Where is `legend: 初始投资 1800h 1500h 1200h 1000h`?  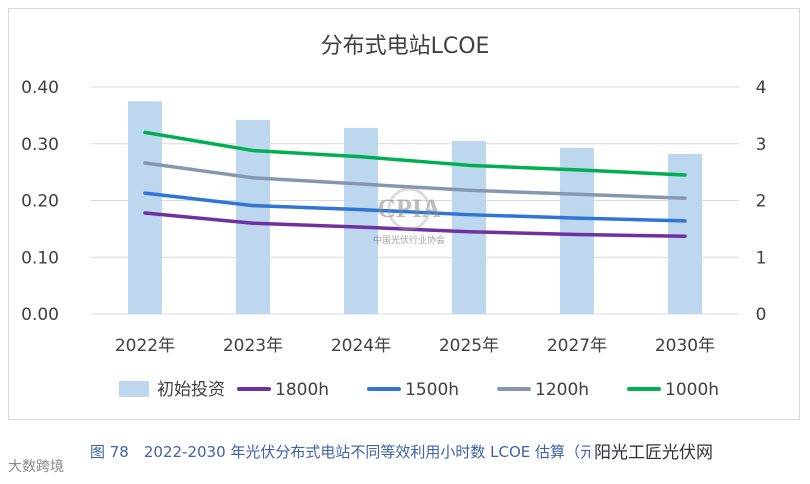 legend: 初始投资 1800h 1500h 1200h 1000h is located at coordinates (419, 390).